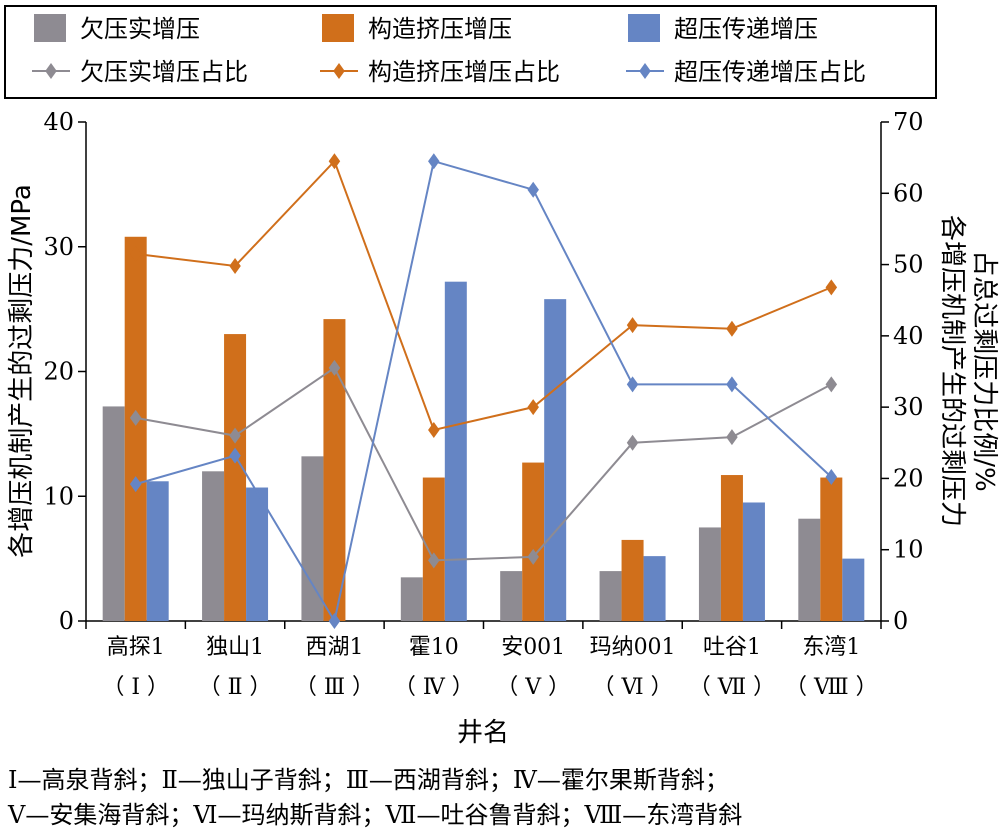  I want to click on left-axis-title: 各增压机制产生的过剩压力/MPa, so click(22, 371).